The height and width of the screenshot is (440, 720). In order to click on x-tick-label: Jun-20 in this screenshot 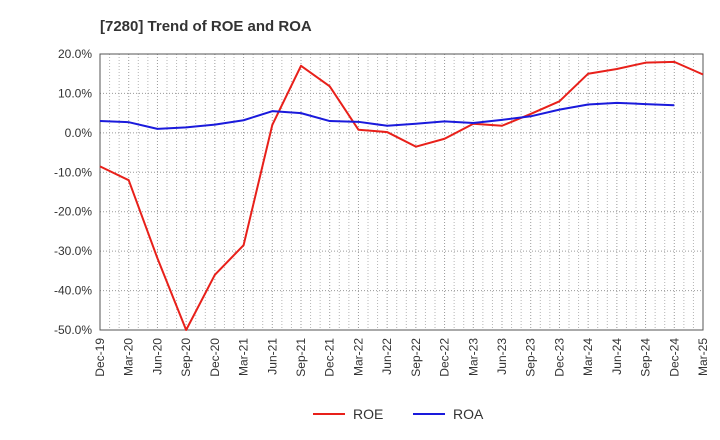, I will do `click(157, 356)`.